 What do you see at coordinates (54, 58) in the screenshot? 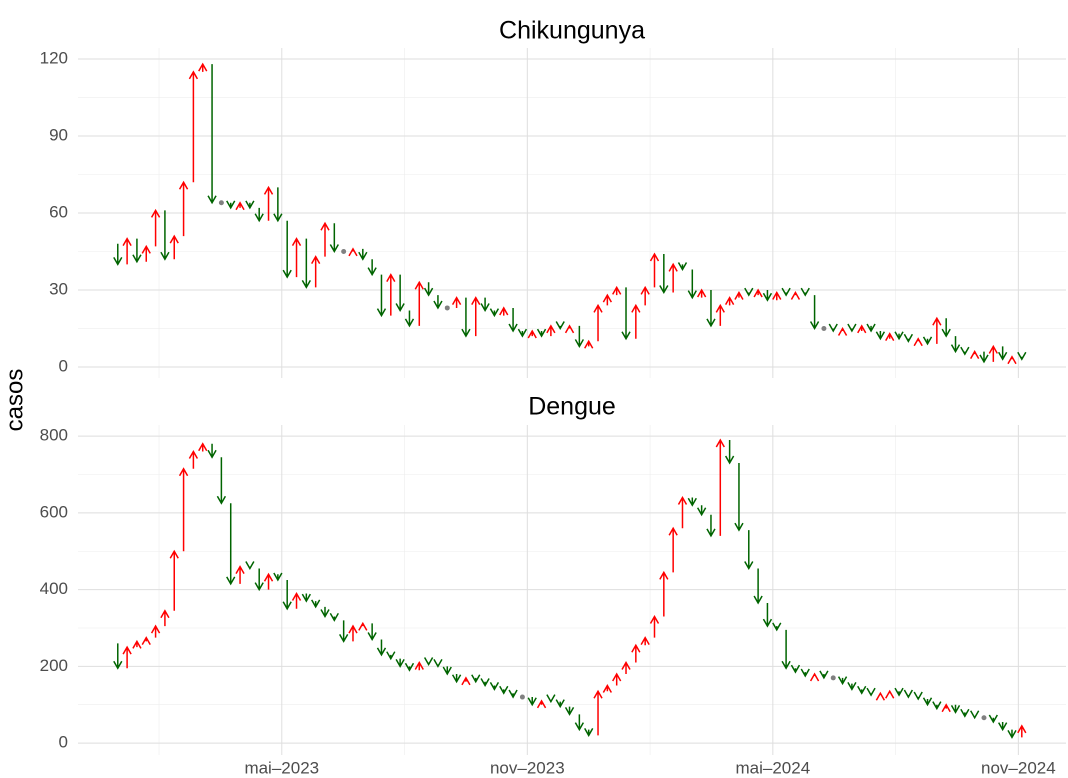
I see `y-tick-label: 120` at bounding box center [54, 58].